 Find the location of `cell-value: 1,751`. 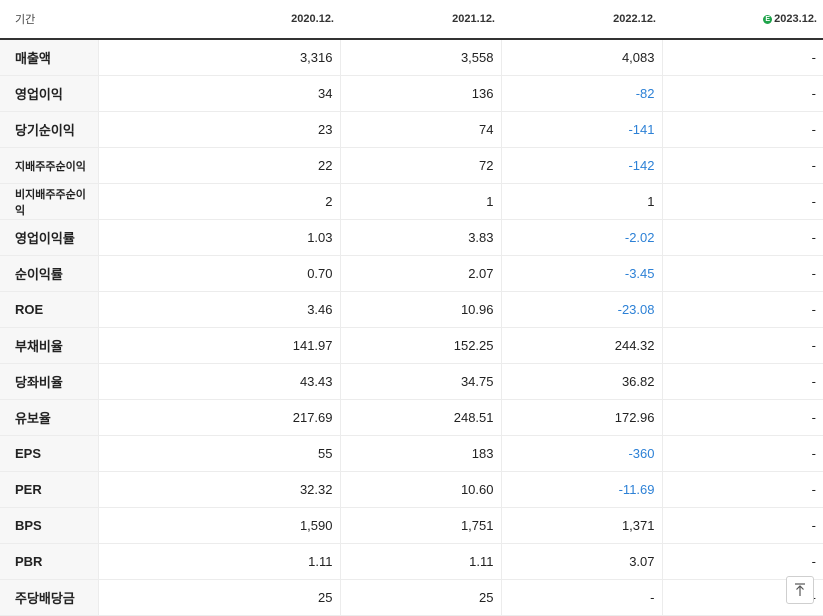

cell-value: 1,751 is located at coordinates (420, 525).